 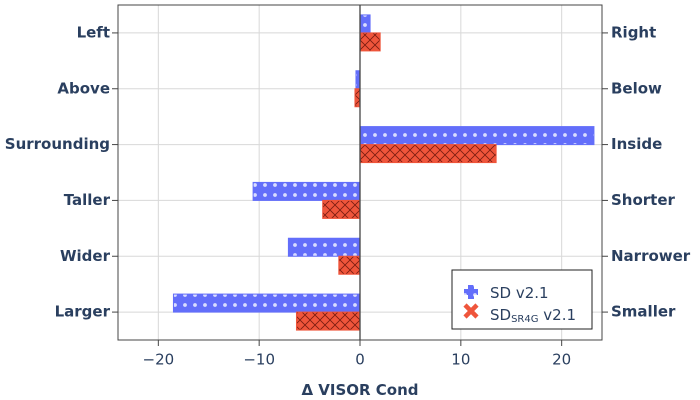 What do you see at coordinates (471, 311) in the screenshot?
I see `legend-marker-sdsr4g` at bounding box center [471, 311].